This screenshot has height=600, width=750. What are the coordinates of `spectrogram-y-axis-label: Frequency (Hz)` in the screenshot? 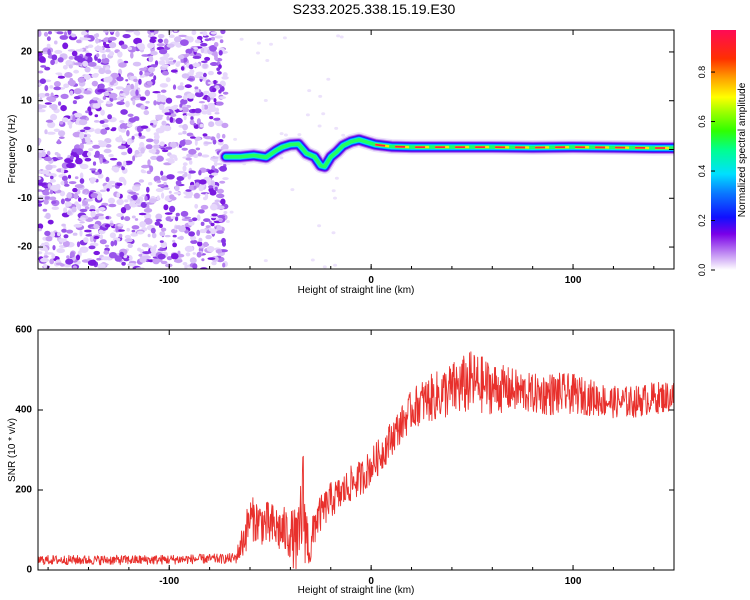 It's located at (12, 149).